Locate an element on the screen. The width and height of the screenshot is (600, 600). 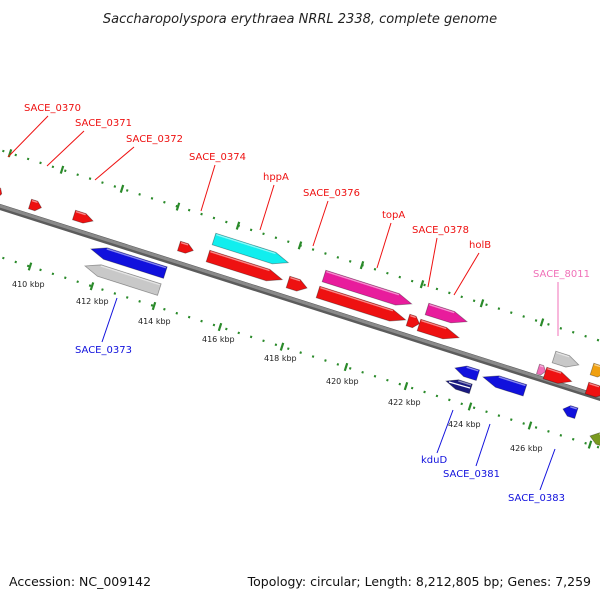
accession-text: Accession: NC_009142 is located at coordinates (80, 581).